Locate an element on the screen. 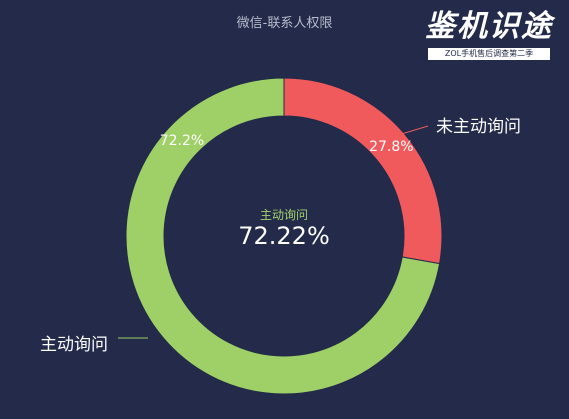  chart-title: 微信-联系人权限 is located at coordinates (284, 23).